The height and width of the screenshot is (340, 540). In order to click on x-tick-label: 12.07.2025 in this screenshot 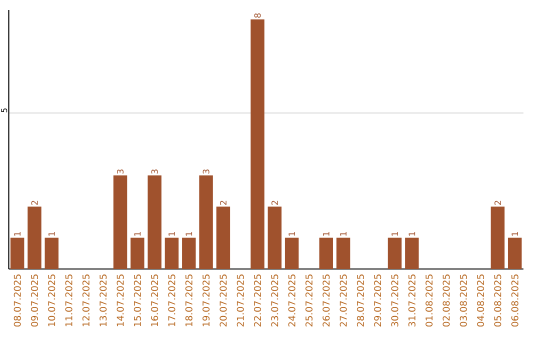, I will do `click(86, 300)`.